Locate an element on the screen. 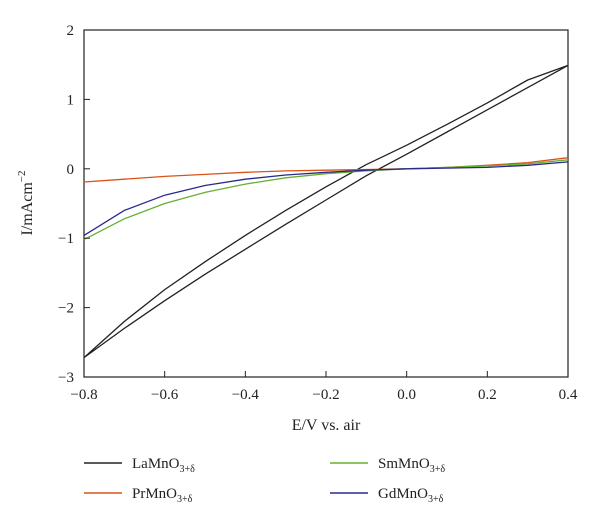 The width and height of the screenshot is (600, 526). y-tick-label: −2 is located at coordinates (66, 309).